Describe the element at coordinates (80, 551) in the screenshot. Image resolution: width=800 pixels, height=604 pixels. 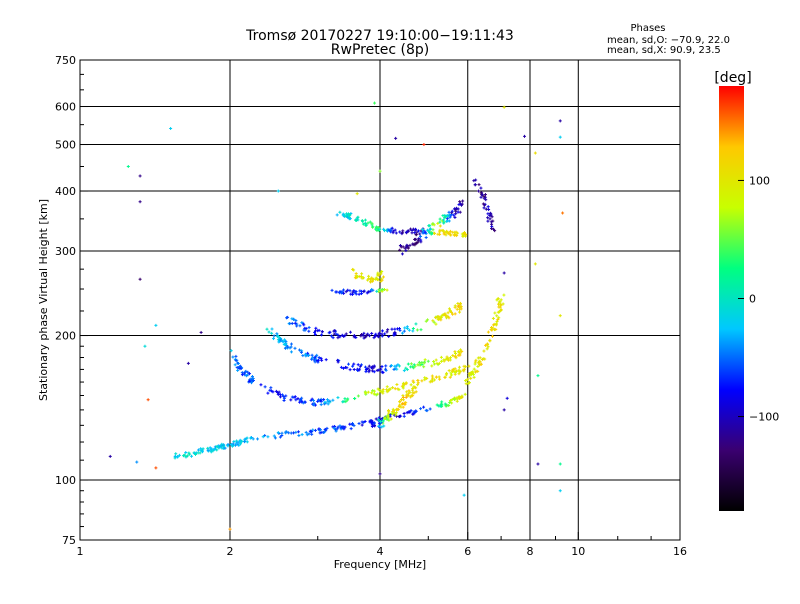
I see `x-tick-label: 1` at that location.